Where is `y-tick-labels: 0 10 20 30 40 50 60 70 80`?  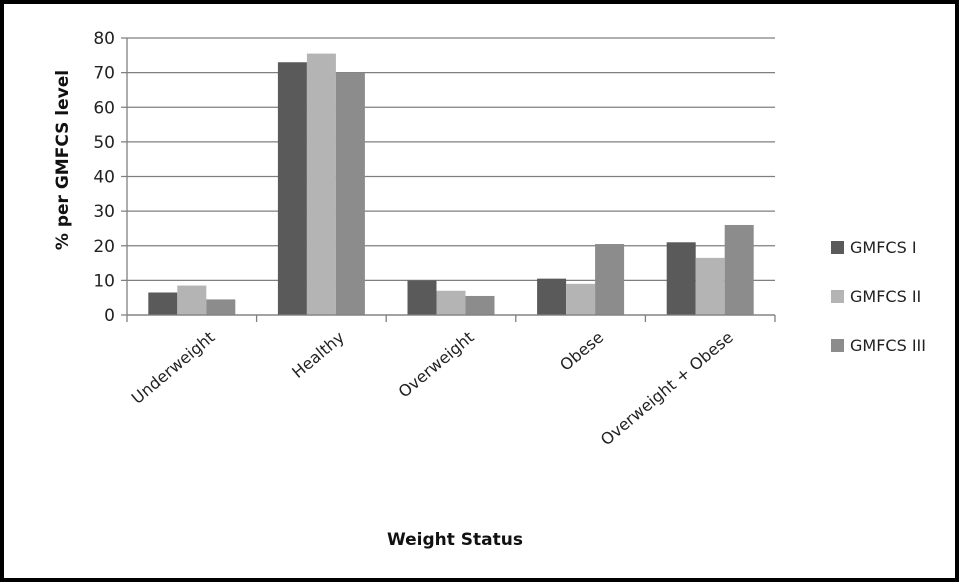
y-tick-labels: 0 10 20 30 40 50 60 70 80 is located at coordinates (104, 177).